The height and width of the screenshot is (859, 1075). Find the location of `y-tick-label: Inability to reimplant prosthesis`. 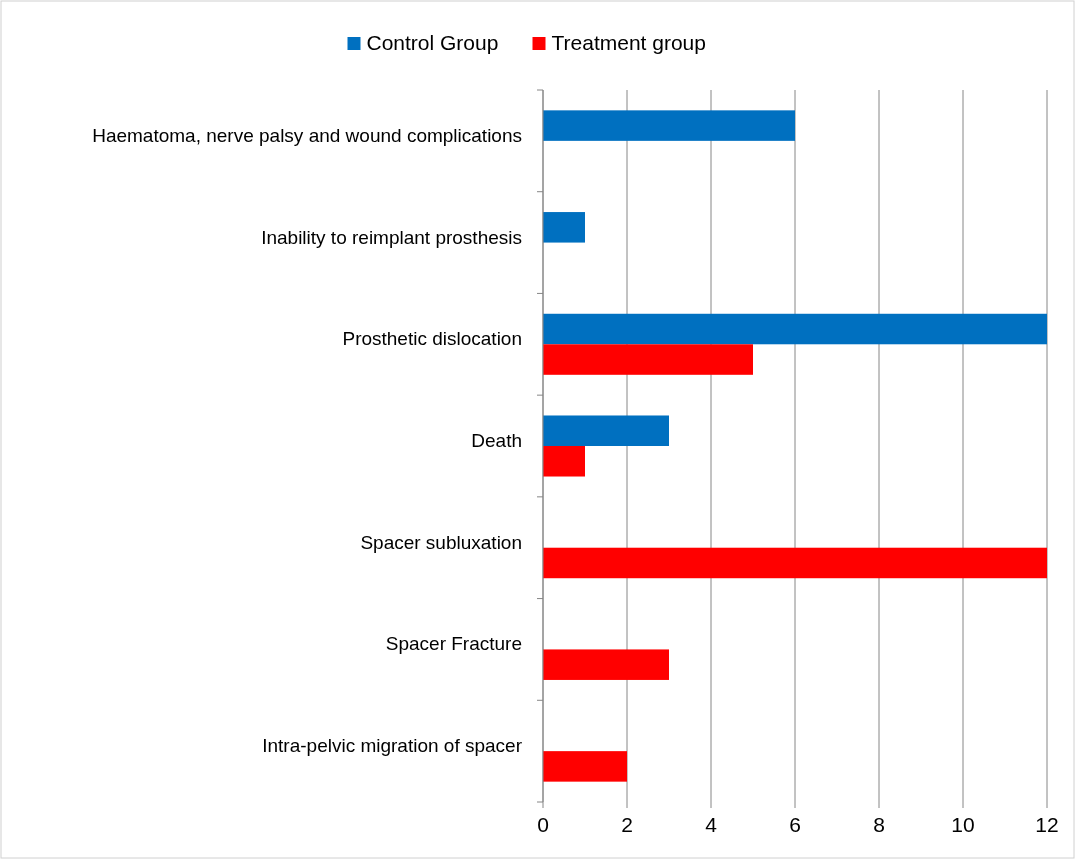

y-tick-label: Inability to reimplant prosthesis is located at coordinates (391, 237).